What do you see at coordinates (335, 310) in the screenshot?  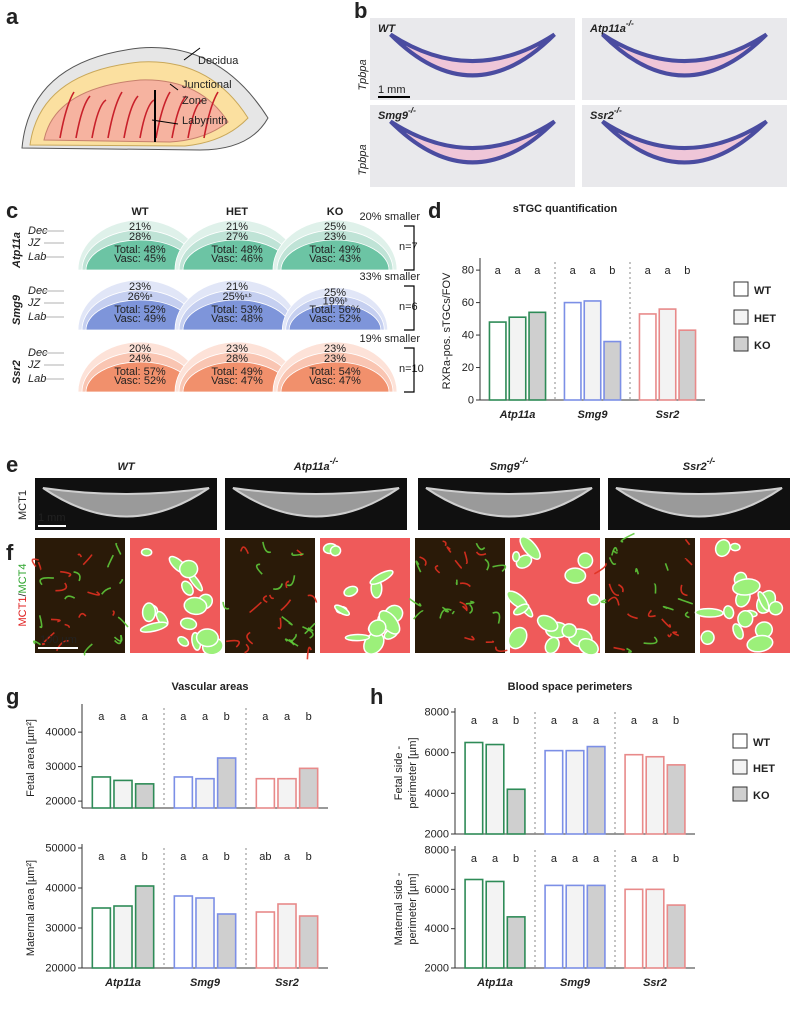 I see `total-pct: Total: 56%` at bounding box center [335, 310].